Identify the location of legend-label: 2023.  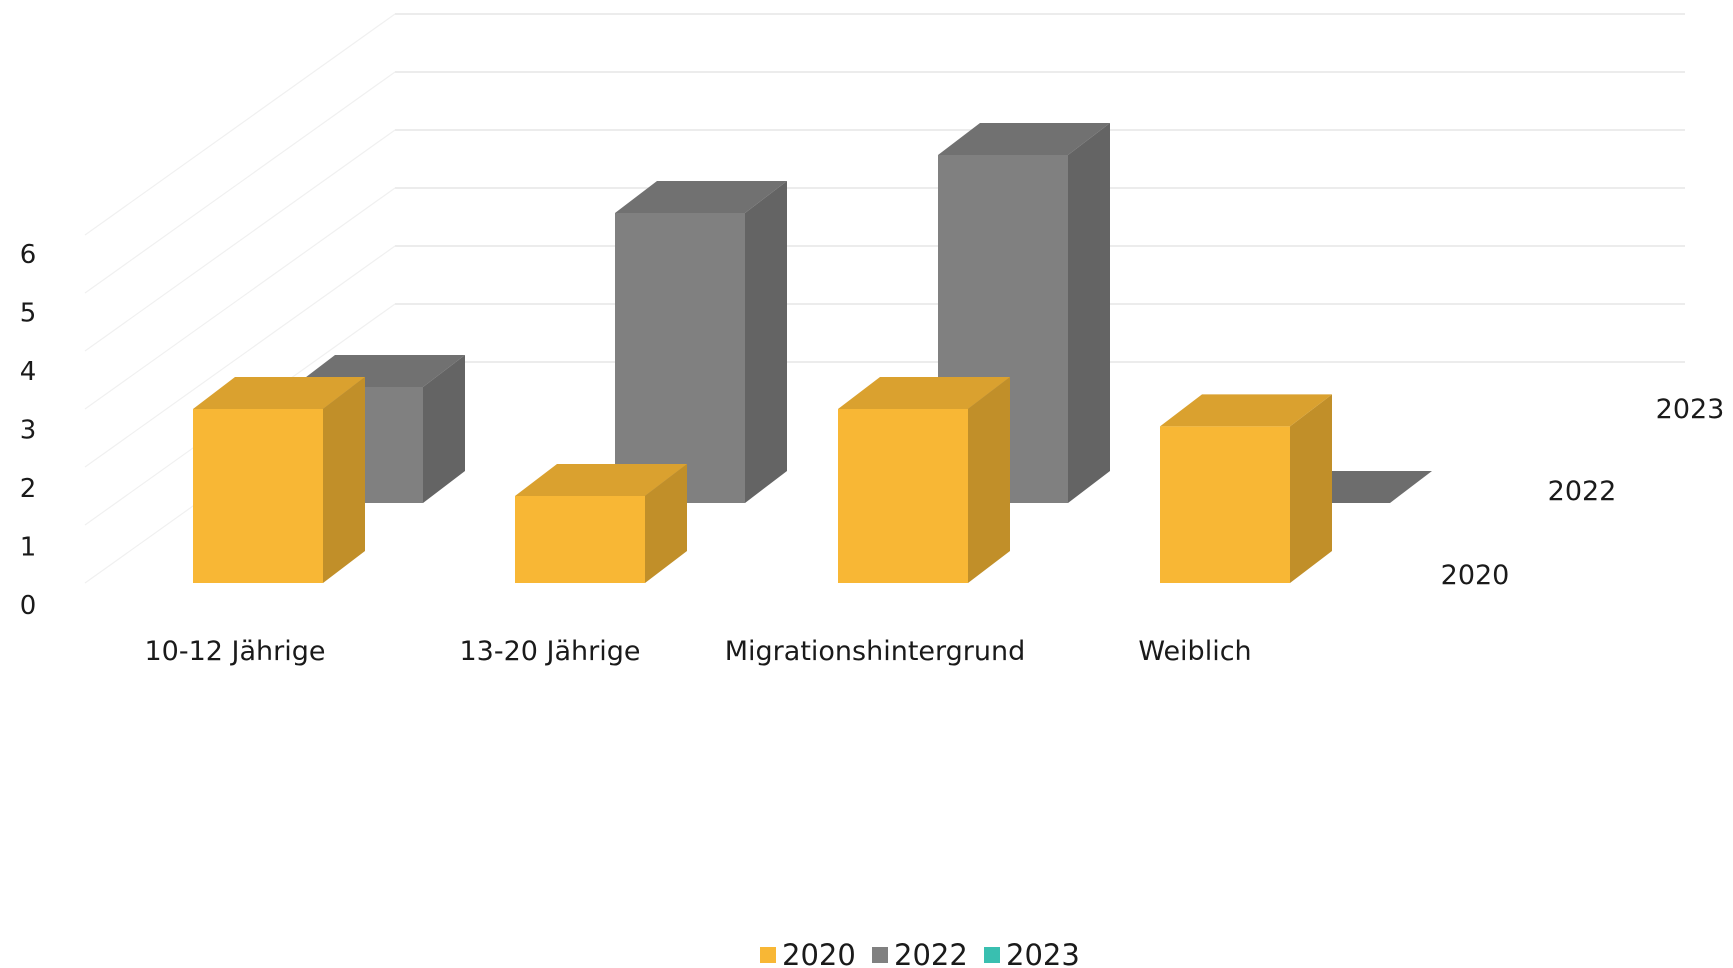
(1043, 953).